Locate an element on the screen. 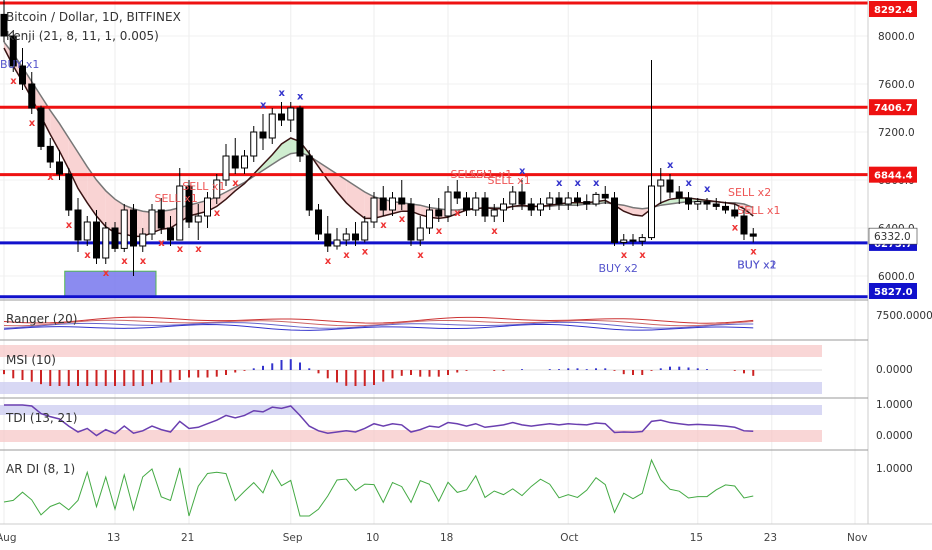 This screenshot has width=932, height=550. signal-label-1: SELL x1 is located at coordinates (176, 198).